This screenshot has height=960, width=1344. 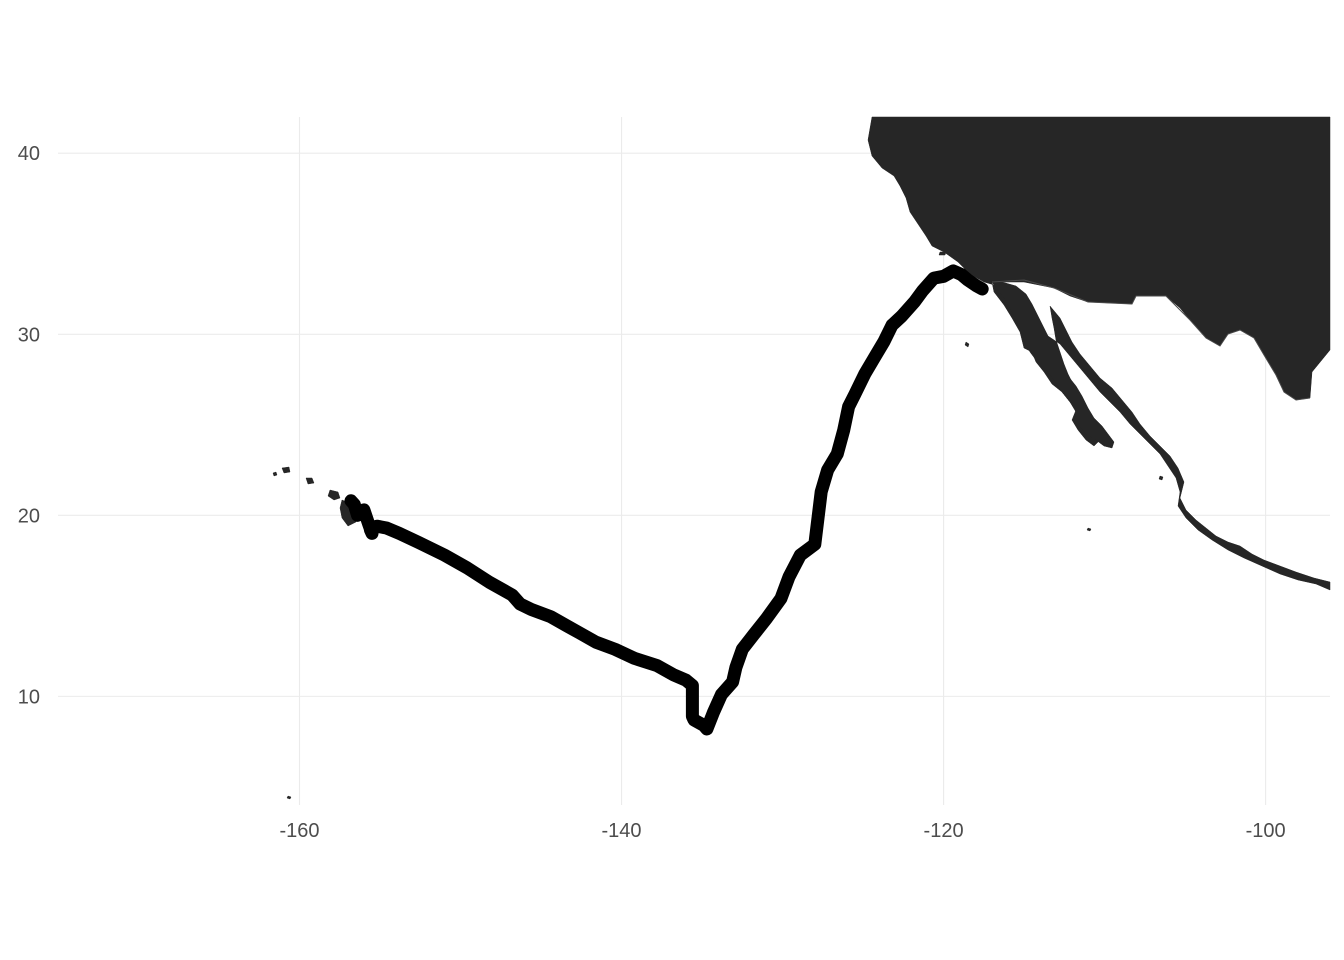 What do you see at coordinates (622, 831) in the screenshot?
I see `x-tick-label-1: -140` at bounding box center [622, 831].